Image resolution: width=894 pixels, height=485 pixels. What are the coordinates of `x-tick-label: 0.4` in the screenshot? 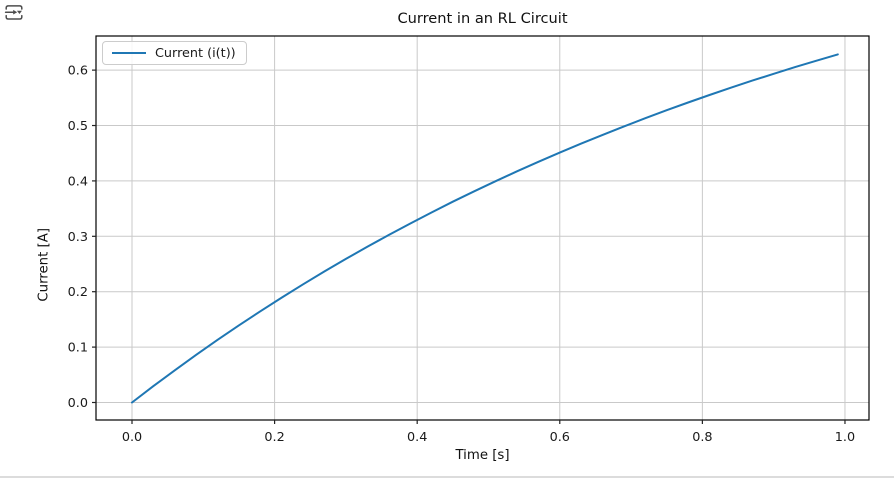 It's located at (417, 437).